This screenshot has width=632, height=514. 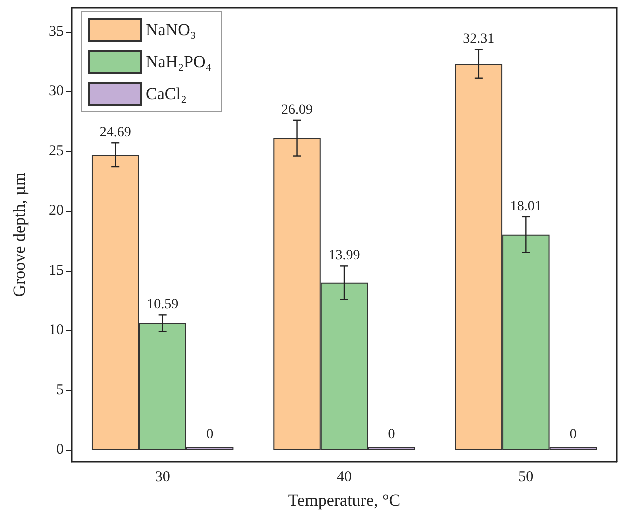 What do you see at coordinates (166, 94) in the screenshot?
I see `legend-label: CaCl₂` at bounding box center [166, 94].